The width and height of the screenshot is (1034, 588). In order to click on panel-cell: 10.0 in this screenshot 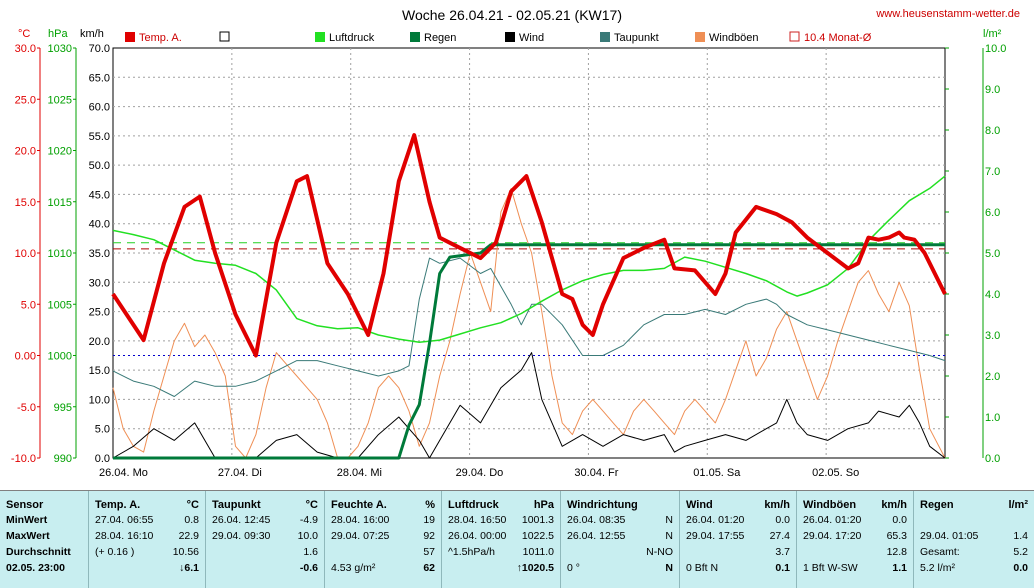, I will do `click(307, 536)`.